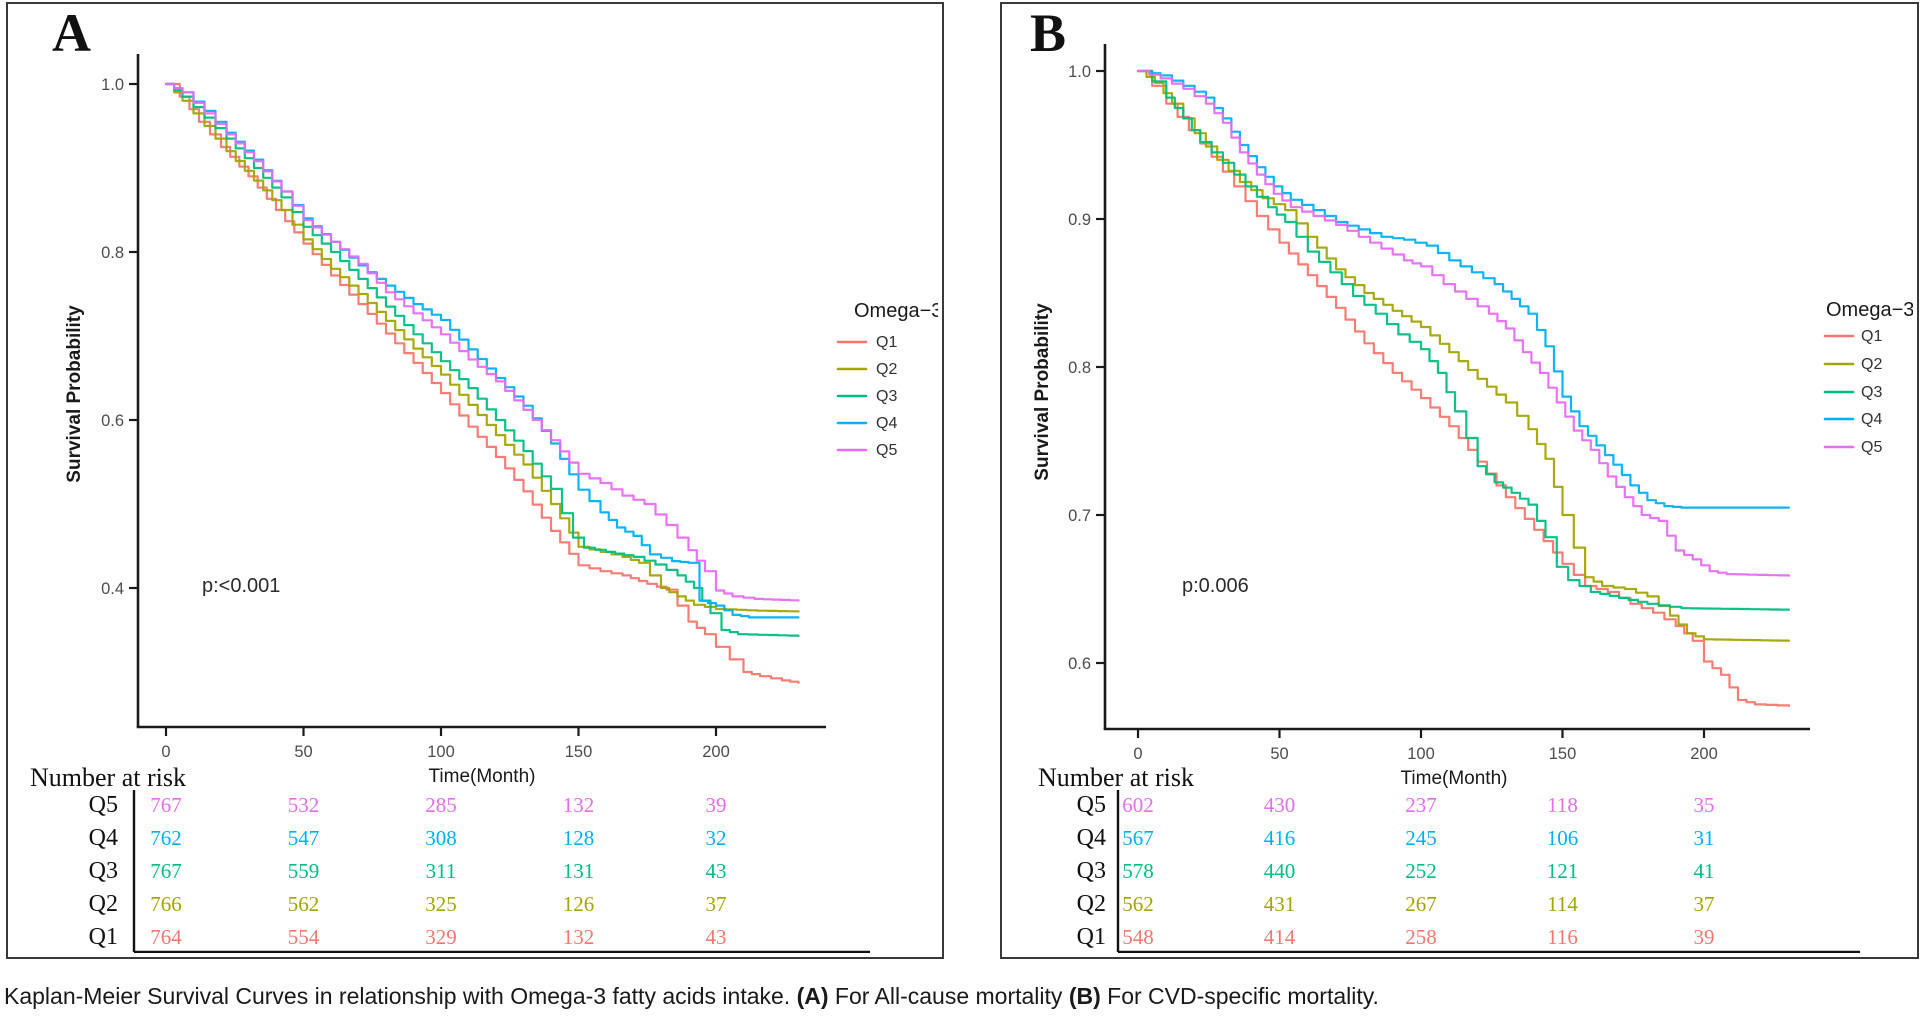  Describe the element at coordinates (1421, 805) in the screenshot. I see `risk-value-q5-t100: 237` at that location.